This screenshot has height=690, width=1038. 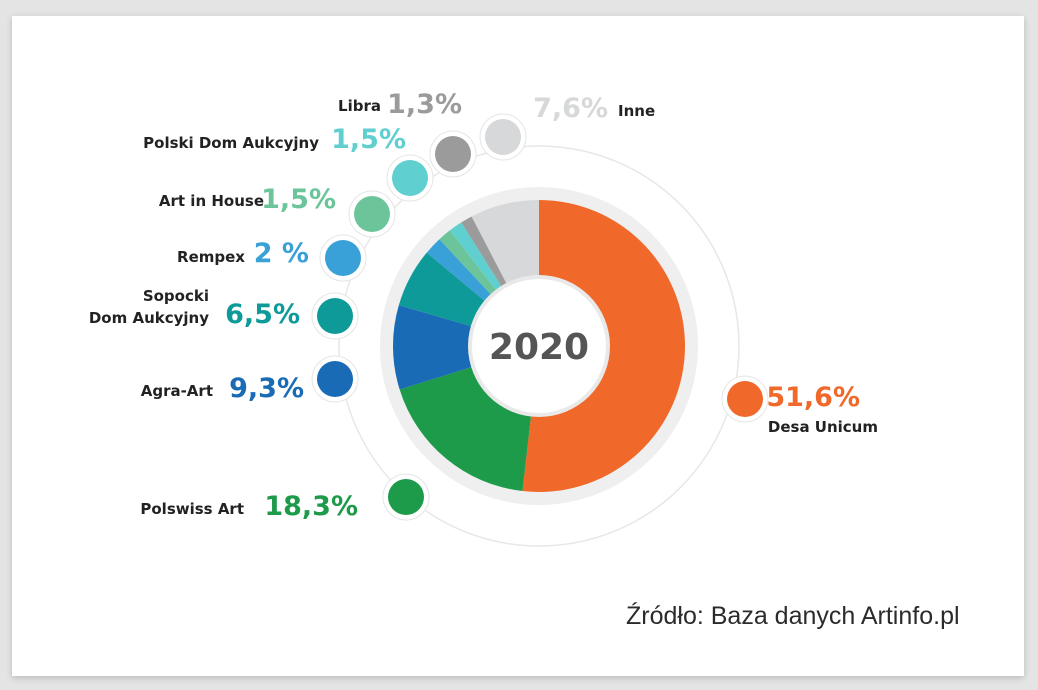 What do you see at coordinates (281, 253) in the screenshot?
I see `value-rempex: 2 %` at bounding box center [281, 253].